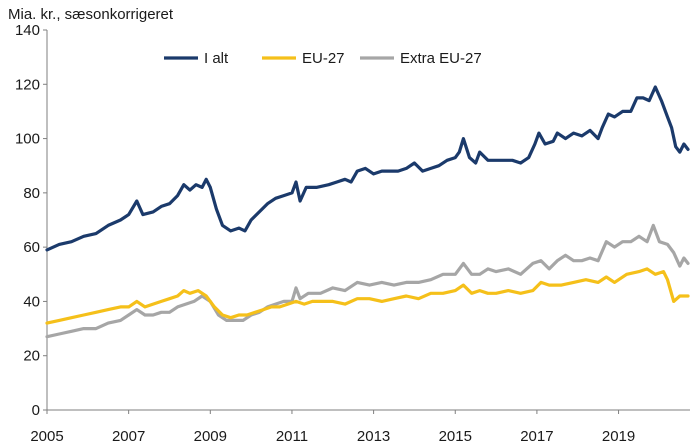 Image resolution: width=700 pixels, height=446 pixels. I want to click on y-axis-unit-label: Mia. kr., sæsonkorrigeret, so click(91, 14).